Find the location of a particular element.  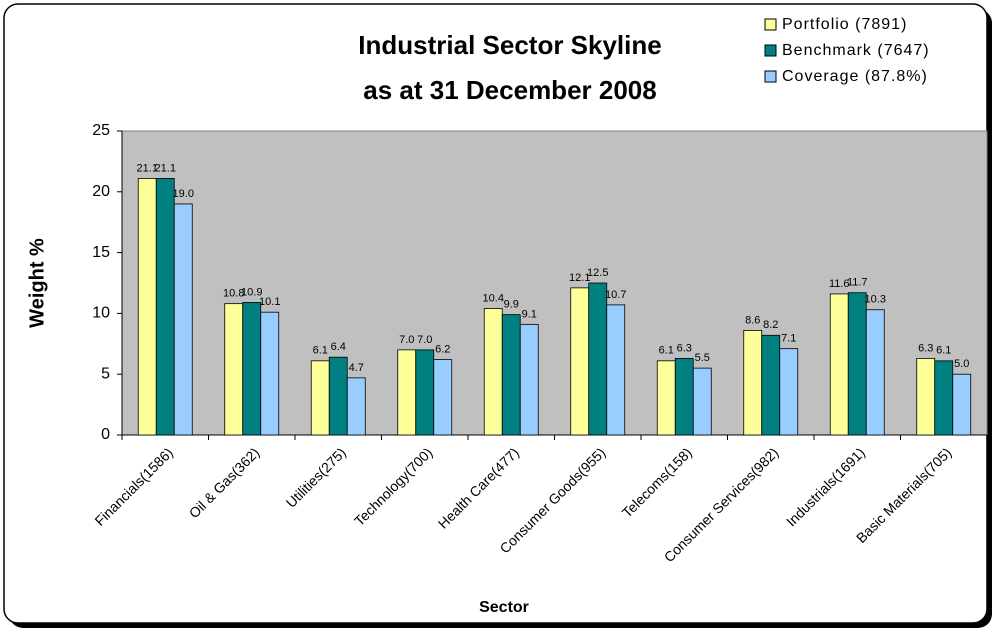

value-label: 7.1 is located at coordinates (788, 339).